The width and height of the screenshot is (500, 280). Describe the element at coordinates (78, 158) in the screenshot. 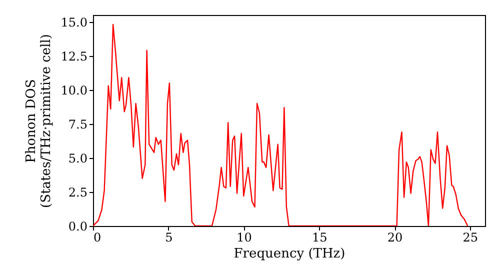

I see `y-tick-label: 5.0` at that location.